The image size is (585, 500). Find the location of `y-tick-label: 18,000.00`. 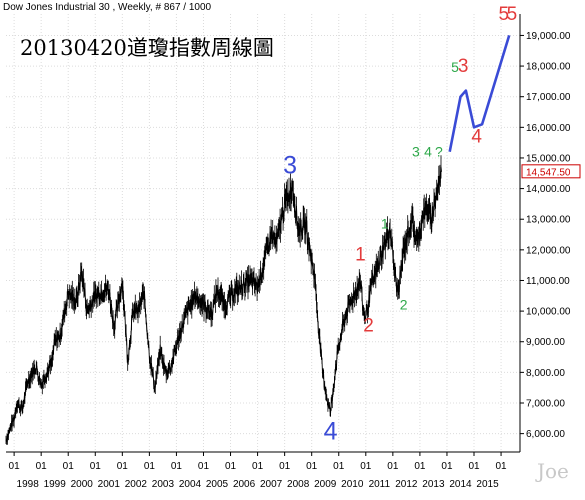

y-tick-label: 18,000.00 is located at coordinates (548, 67).